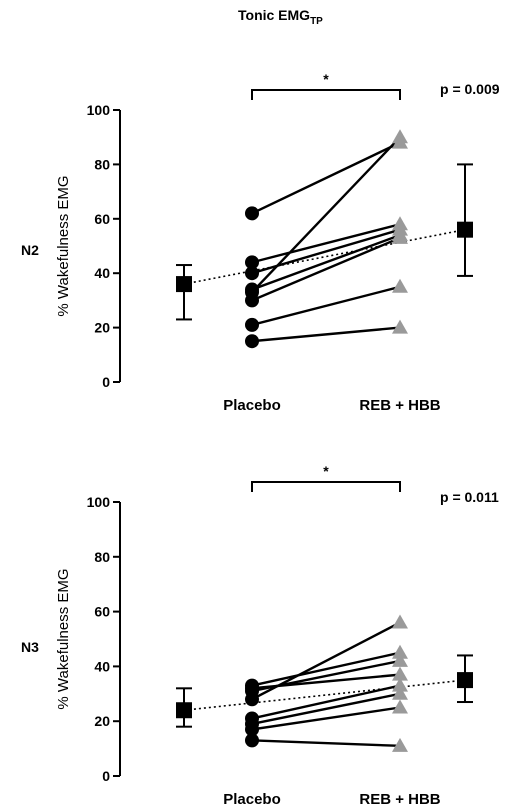  What do you see at coordinates (316, 21) in the screenshot?
I see `figure-title-subscript: TP` at bounding box center [316, 21].